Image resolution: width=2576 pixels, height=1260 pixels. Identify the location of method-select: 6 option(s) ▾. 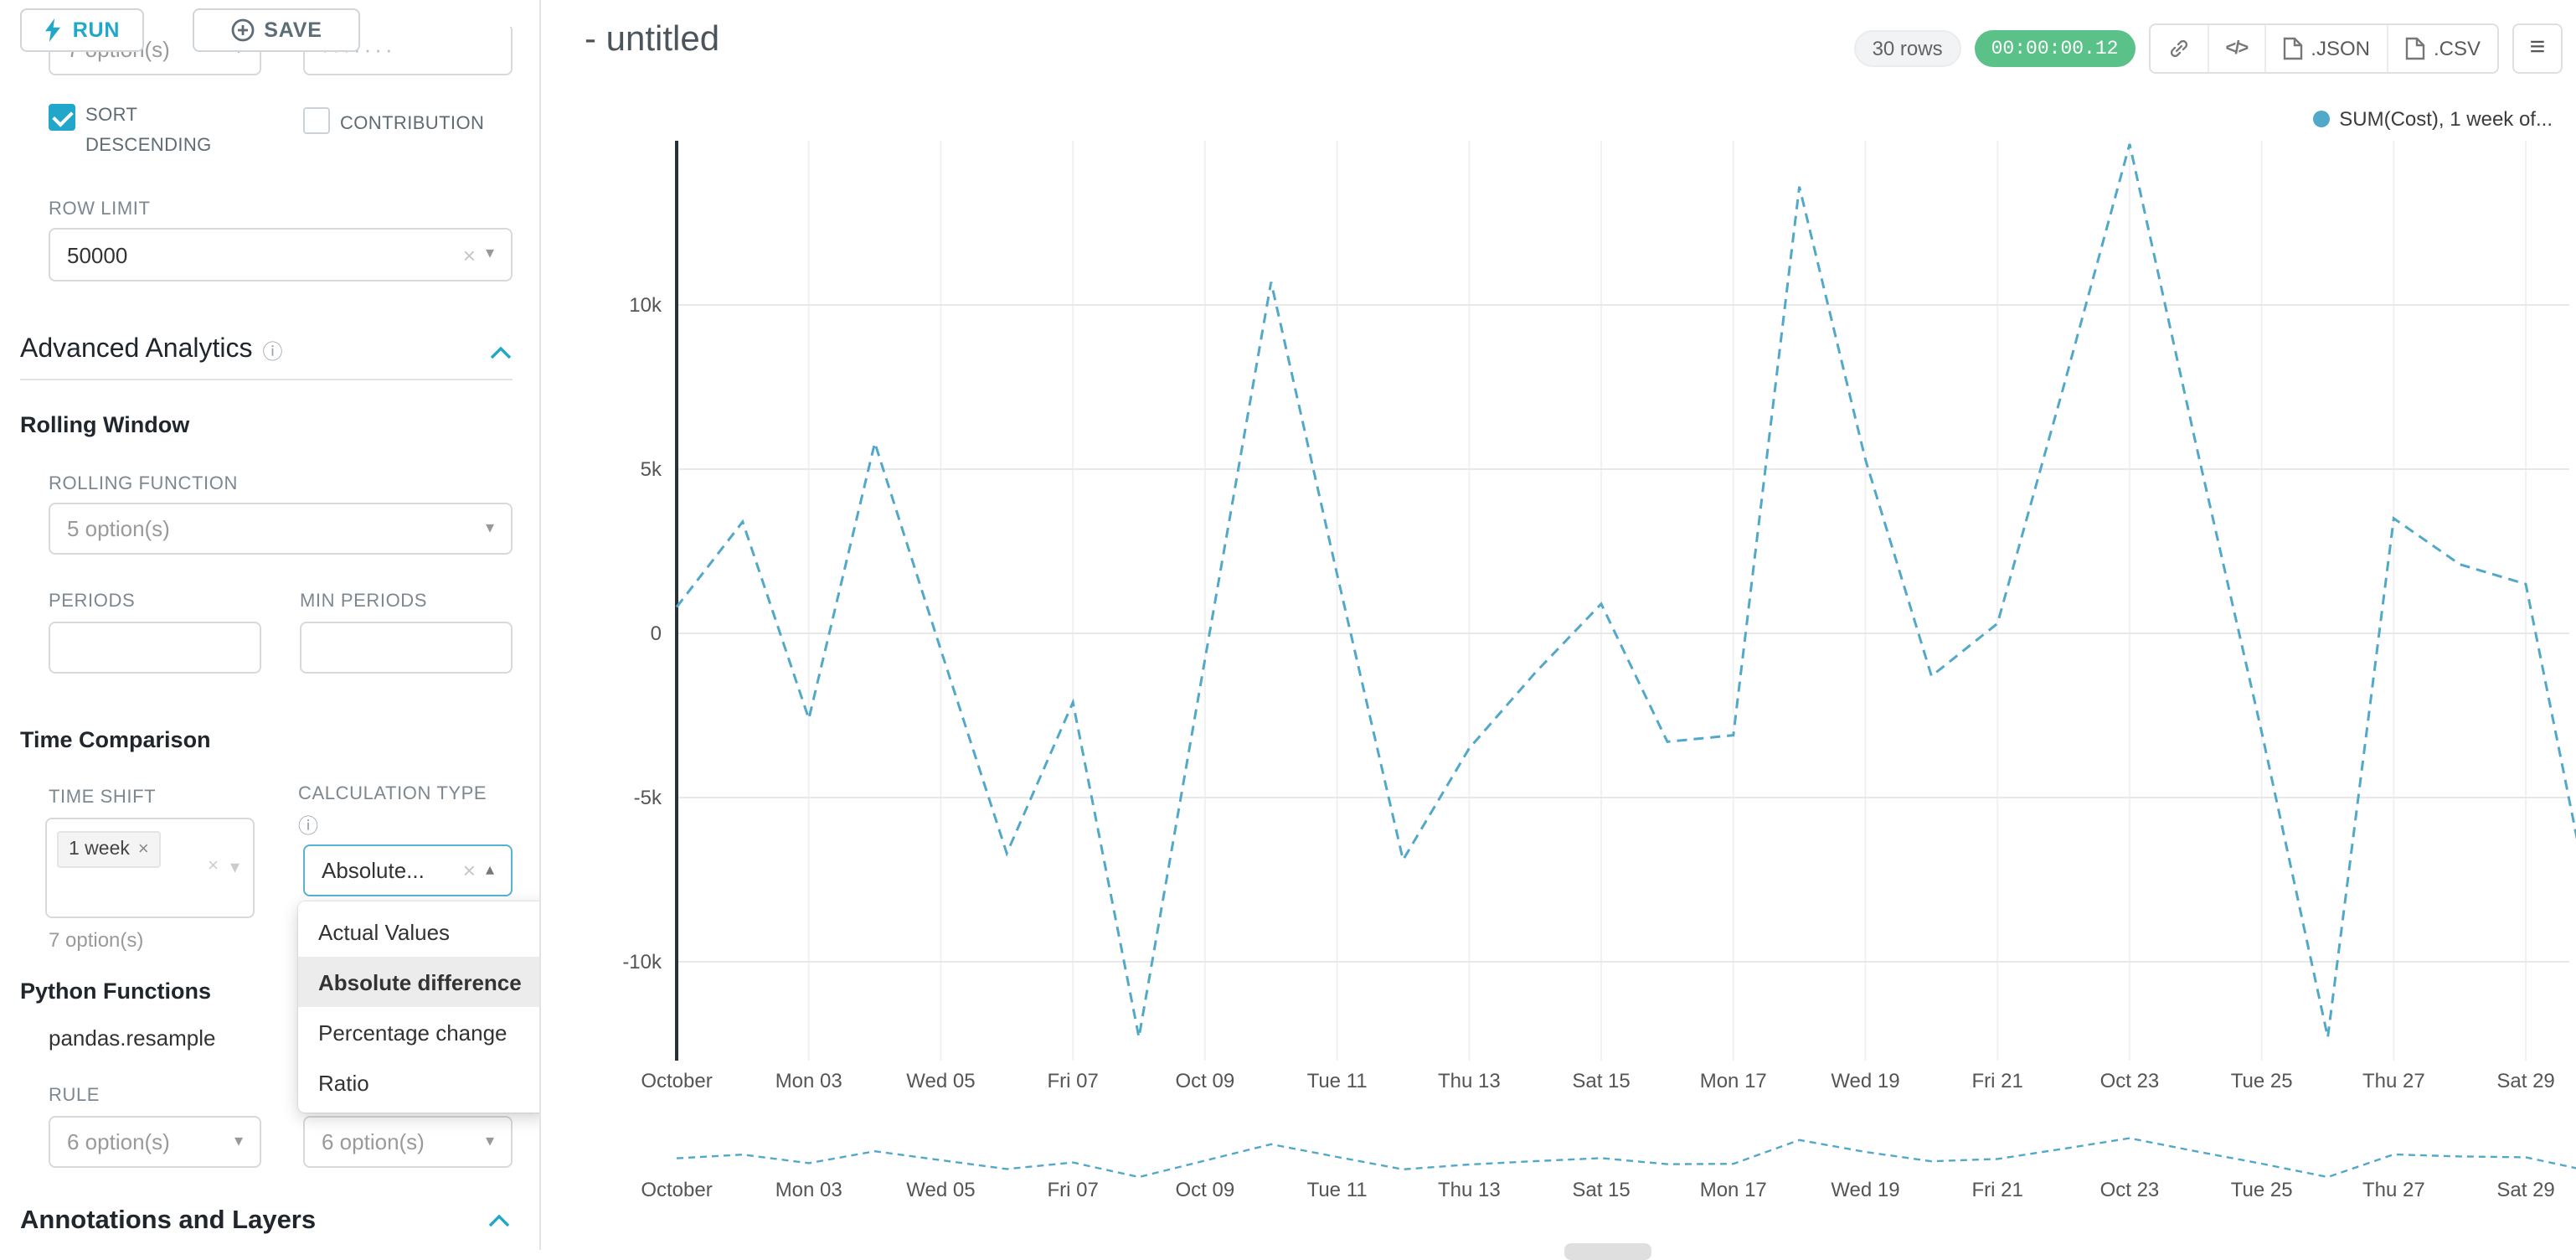
(408, 1142).